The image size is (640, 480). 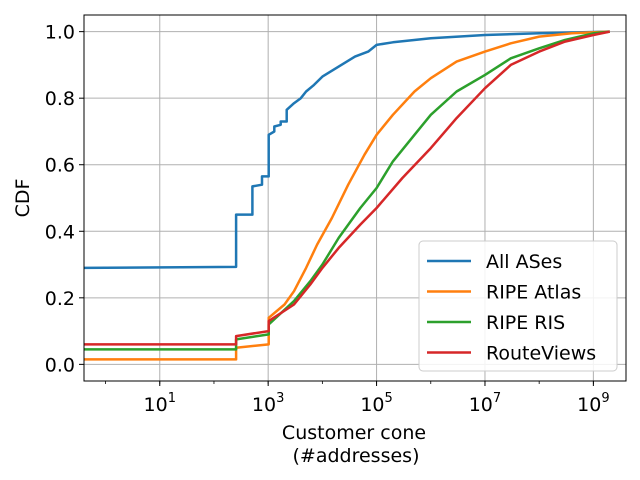 What do you see at coordinates (524, 262) in the screenshot?
I see `legend-label-all-ases: All ASes` at bounding box center [524, 262].